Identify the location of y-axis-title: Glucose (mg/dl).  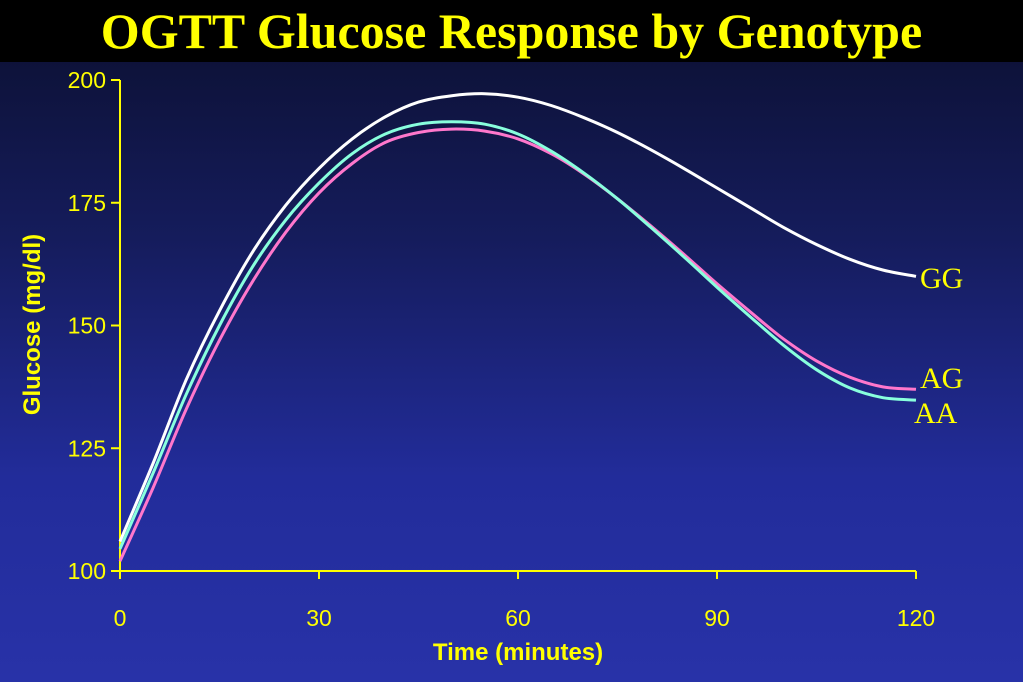
(32, 324).